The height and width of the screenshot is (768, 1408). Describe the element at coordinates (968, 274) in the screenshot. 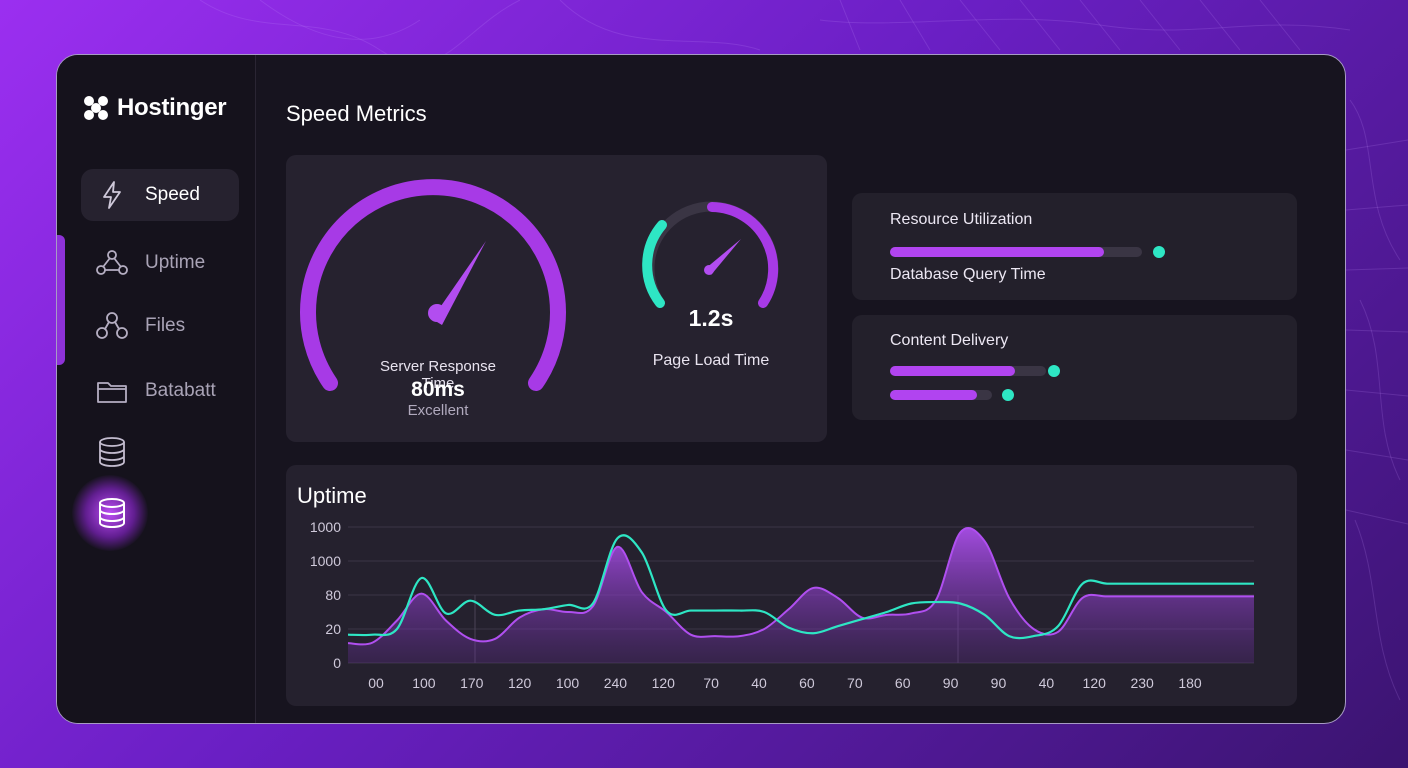

I see `database-query-time-label: Database Query Time` at that location.